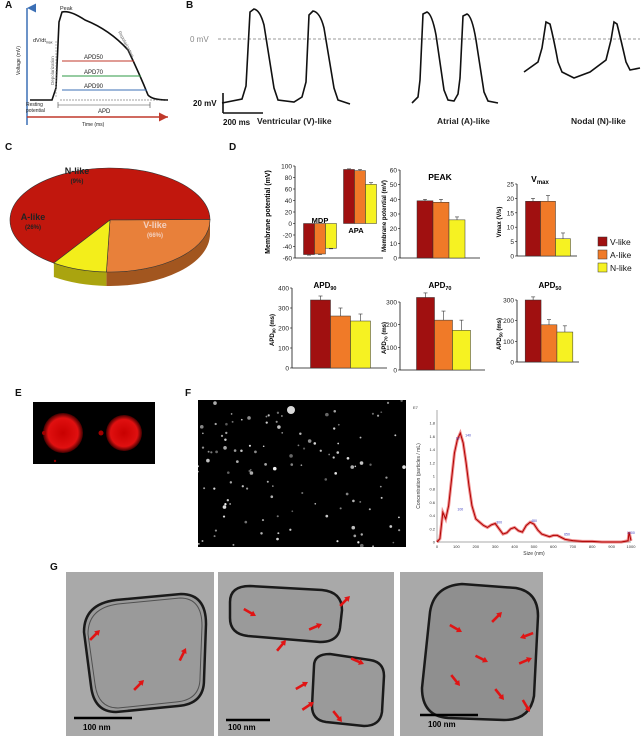  I want to click on time-scale-label: 200 ms, so click(237, 122).